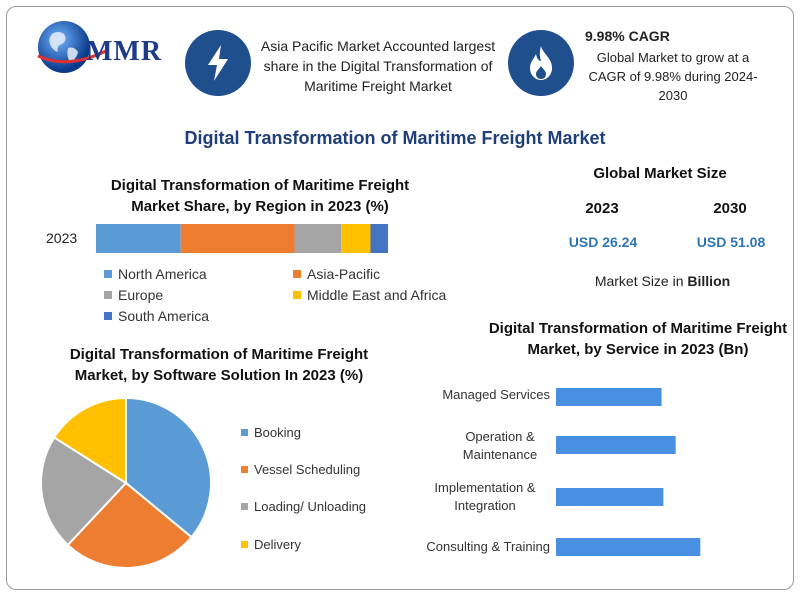  I want to click on legend-loading-unloading: Loading/ Unloading, so click(303, 506).